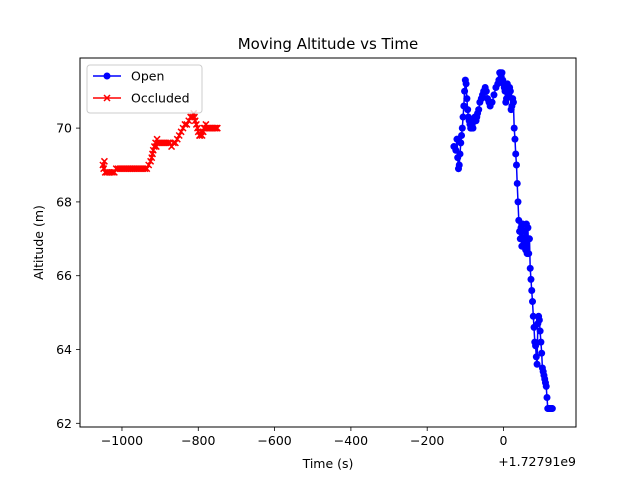 This screenshot has width=640, height=480. What do you see at coordinates (427, 440) in the screenshot?
I see `x-tick-label: −200` at bounding box center [427, 440].